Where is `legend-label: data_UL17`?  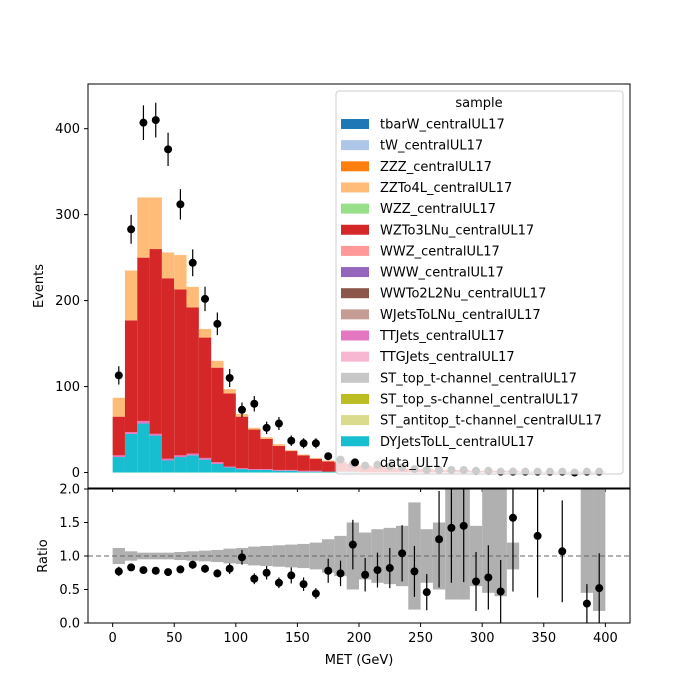 legend-label: data_UL17 is located at coordinates (414, 463).